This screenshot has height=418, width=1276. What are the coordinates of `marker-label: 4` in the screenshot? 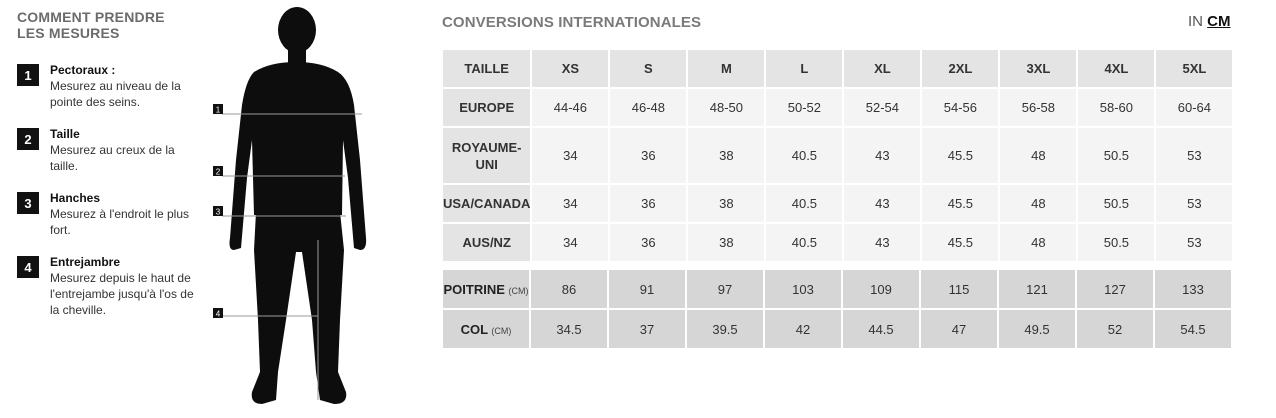 It's located at (218, 314).